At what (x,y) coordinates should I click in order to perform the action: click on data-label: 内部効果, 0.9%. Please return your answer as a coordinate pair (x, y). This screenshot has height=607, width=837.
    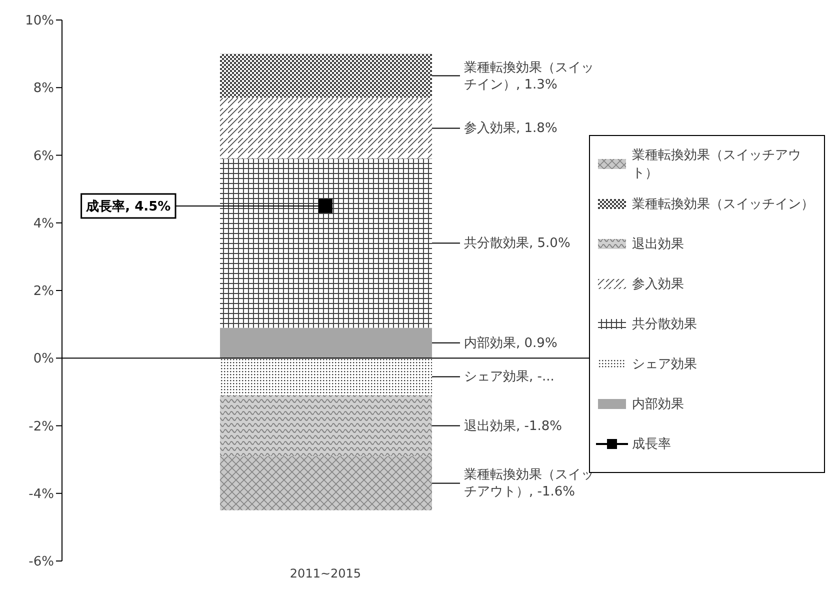
    Looking at the image, I should click on (511, 342).